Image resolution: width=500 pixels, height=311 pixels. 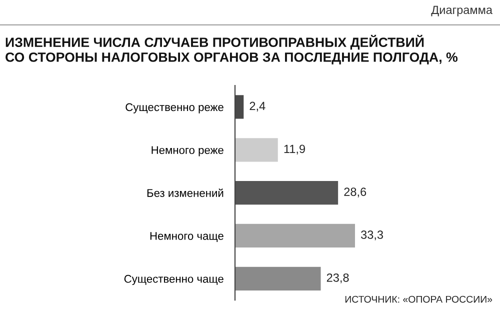 I want to click on y-tick-label: Существенно реже, so click(x=175, y=108).